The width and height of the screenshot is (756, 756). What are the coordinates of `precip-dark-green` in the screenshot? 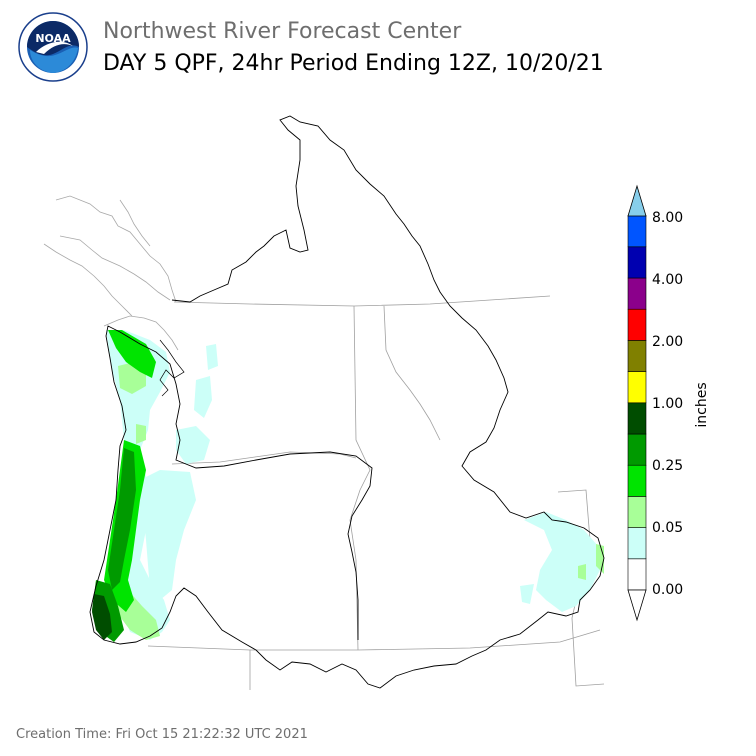 It's located at (102, 617).